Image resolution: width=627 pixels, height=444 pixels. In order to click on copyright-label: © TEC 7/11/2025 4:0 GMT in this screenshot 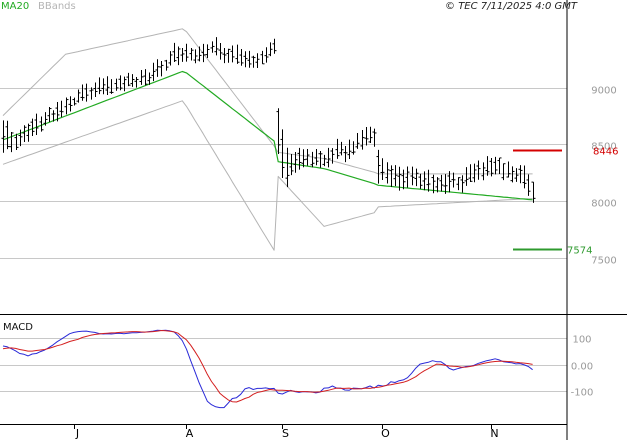, I will do `click(511, 6)`.